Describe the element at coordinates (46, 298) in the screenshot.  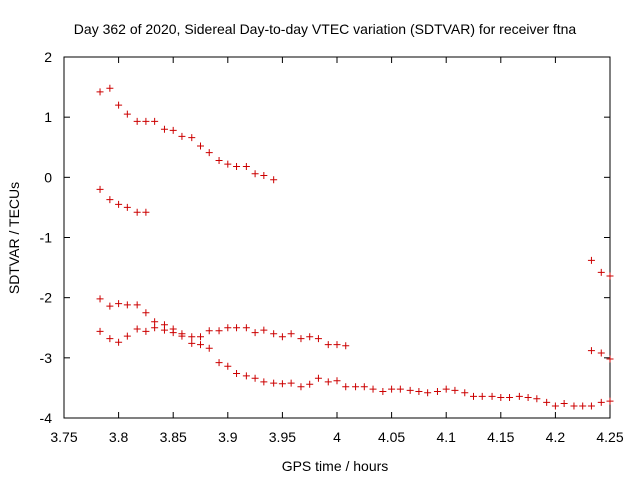
I see `y-tick-label: -2` at that location.